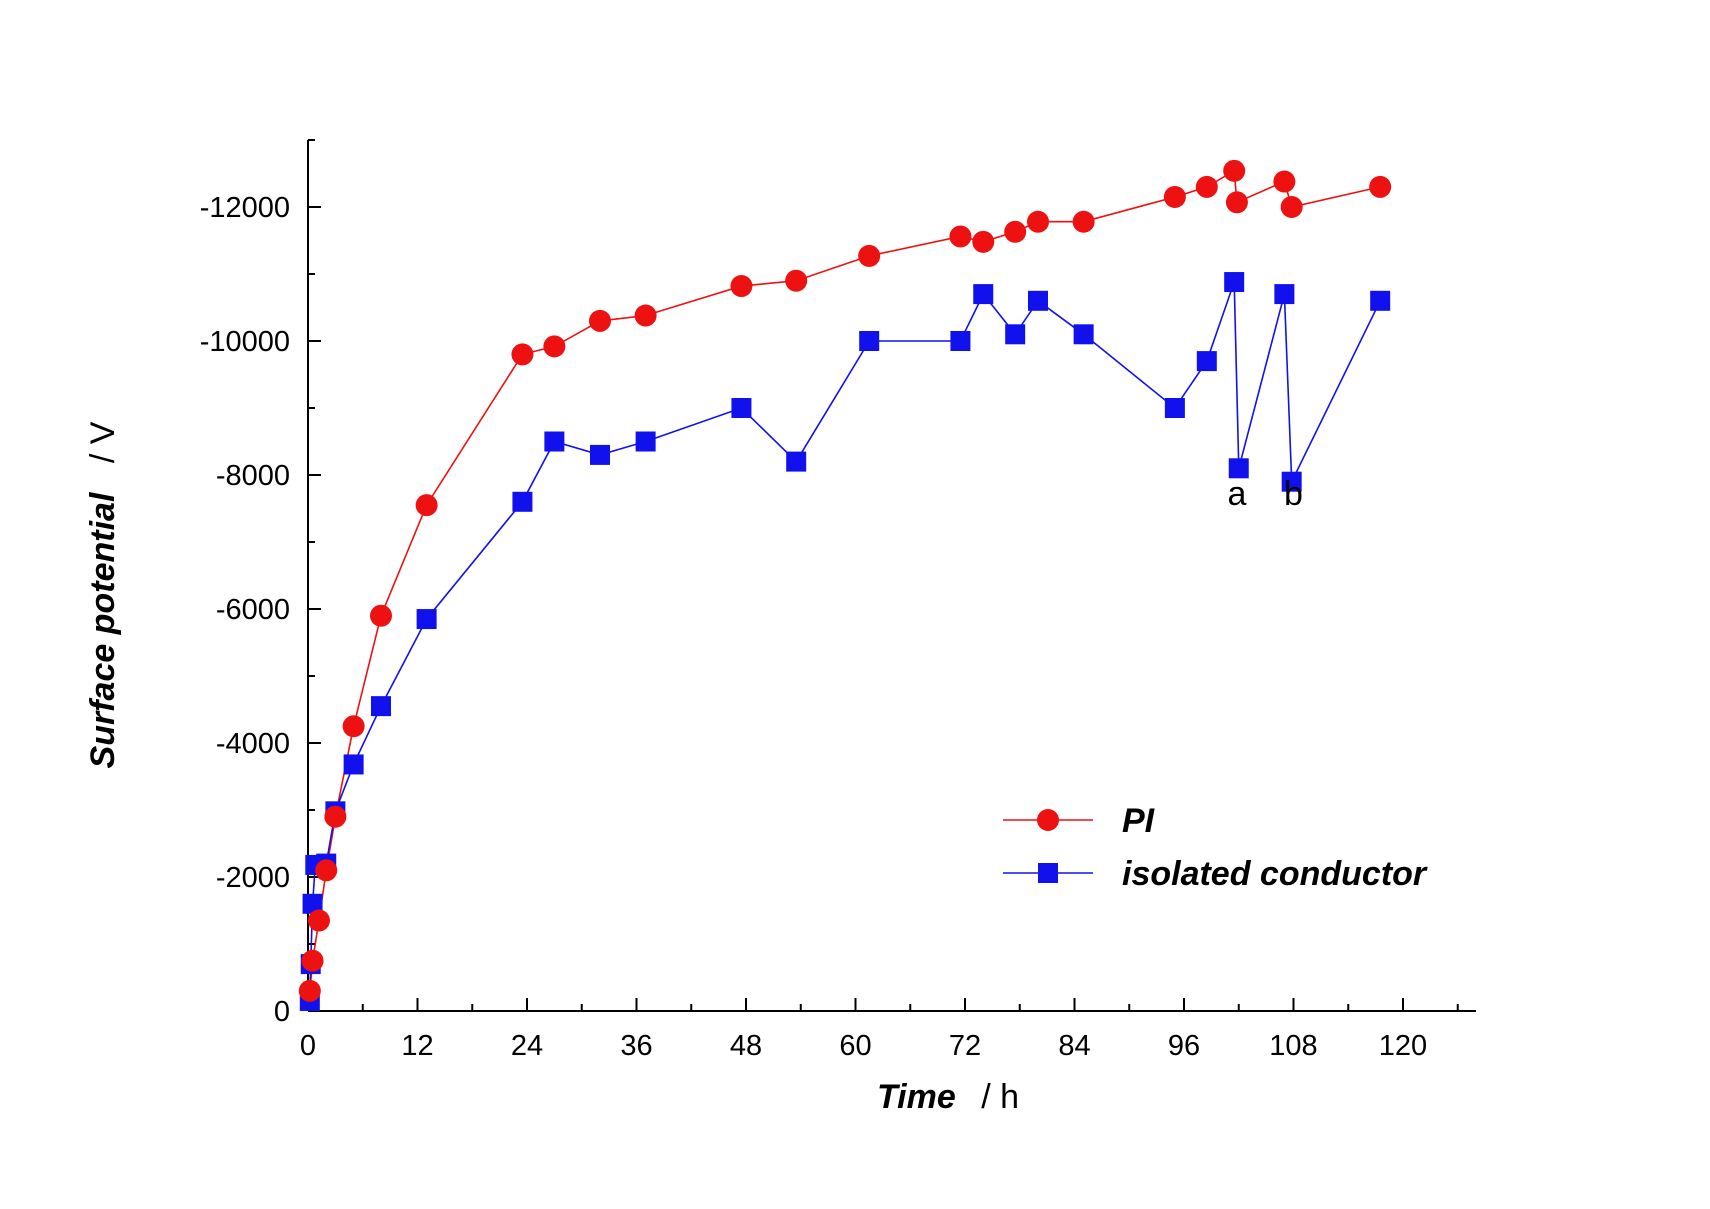 This screenshot has width=1710, height=1209. I want to click on x-tick-label: 12, so click(417, 1046).